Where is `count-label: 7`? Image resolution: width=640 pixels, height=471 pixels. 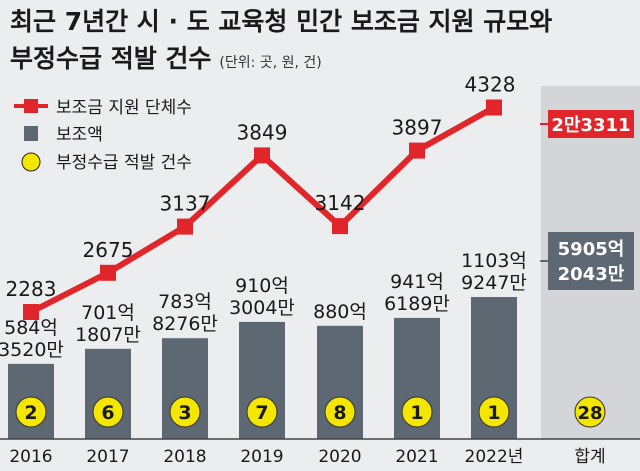
count-label: 7 is located at coordinates (261, 413).